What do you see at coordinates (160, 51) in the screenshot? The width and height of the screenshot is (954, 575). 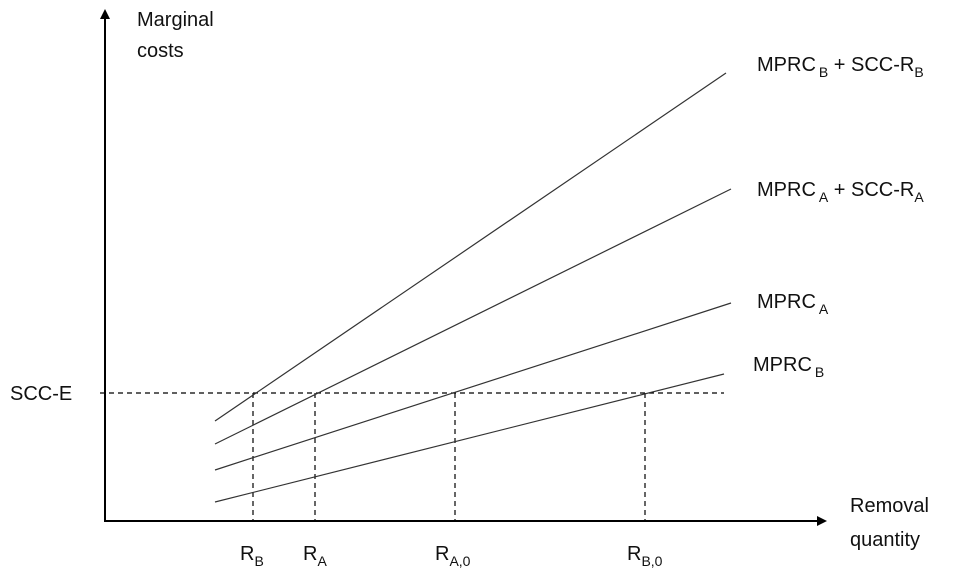 I see `y-axis-label-line2: costs` at bounding box center [160, 51].